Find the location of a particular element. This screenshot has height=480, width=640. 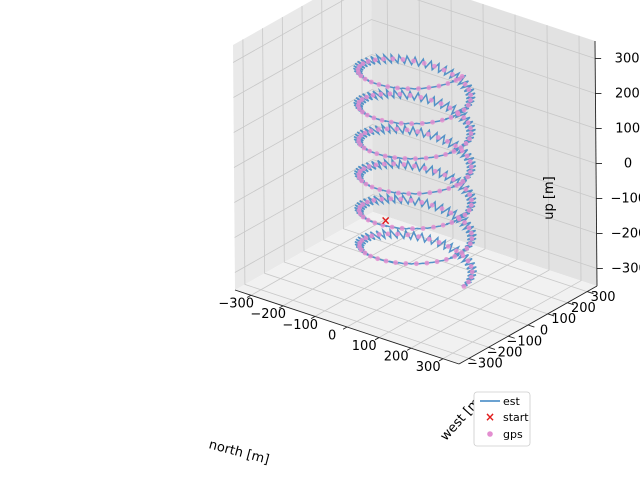

x-axis-label: north [m] is located at coordinates (239, 452).